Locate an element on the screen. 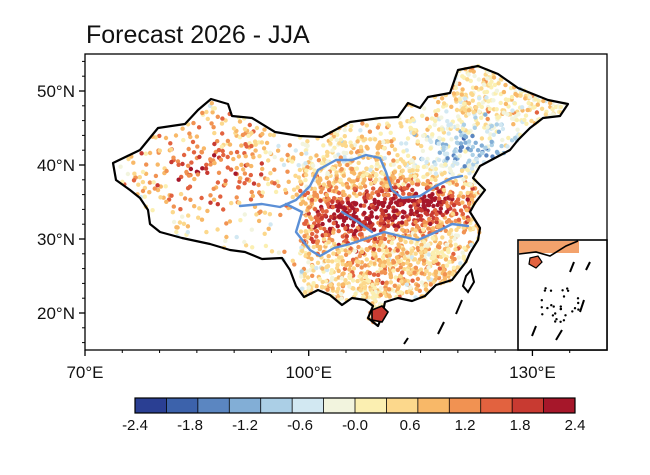  x-tick-label: 70°E is located at coordinates (84, 372).